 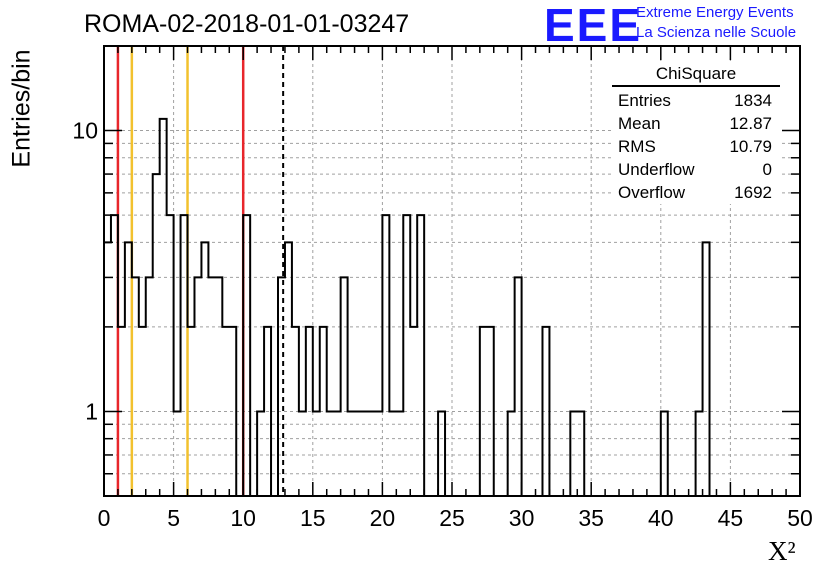 What do you see at coordinates (800, 518) in the screenshot?
I see `x-tick-label: 50` at bounding box center [800, 518].